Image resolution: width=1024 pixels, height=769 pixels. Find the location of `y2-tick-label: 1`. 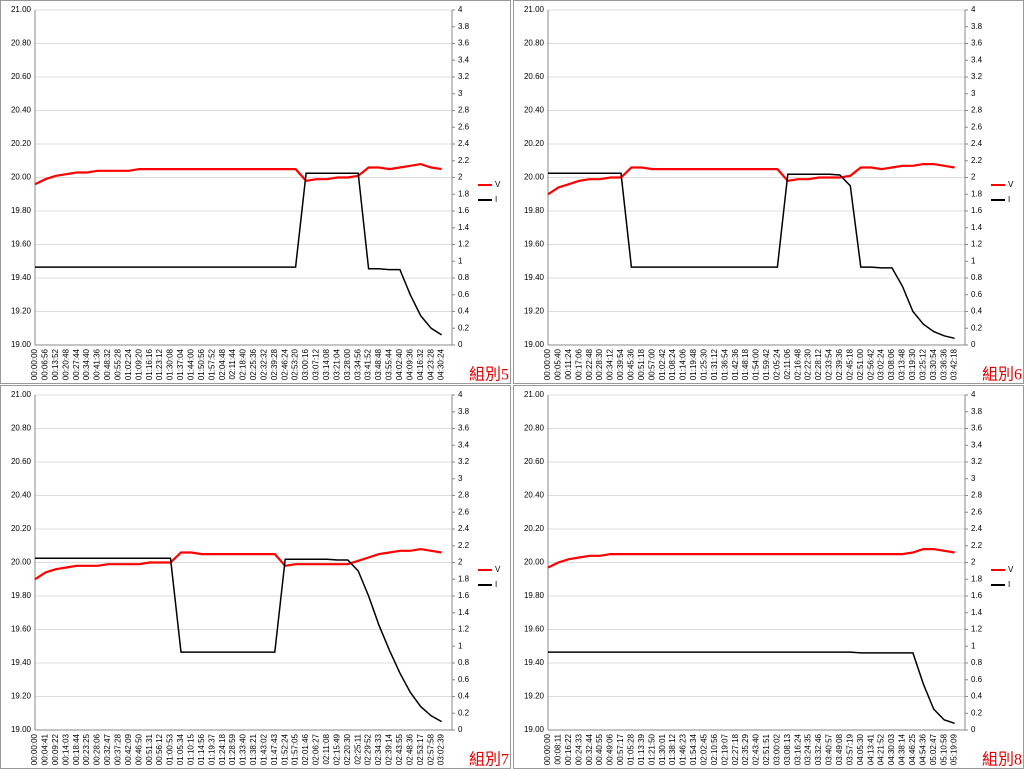

y2-tick-label: 1 is located at coordinates (973, 260).